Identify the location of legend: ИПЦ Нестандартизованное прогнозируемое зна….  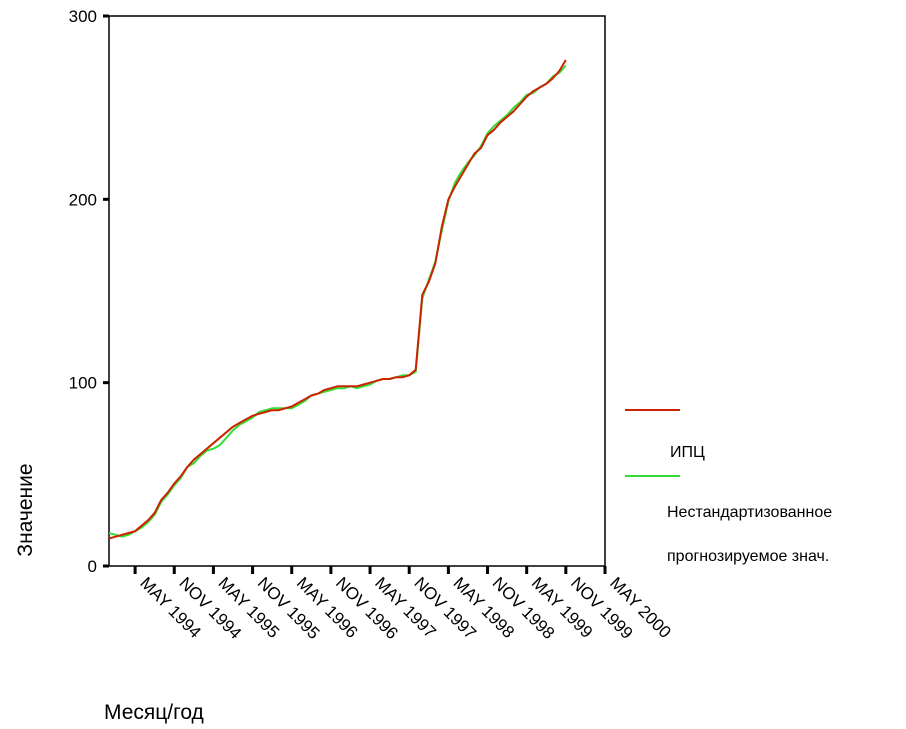
(728, 487).